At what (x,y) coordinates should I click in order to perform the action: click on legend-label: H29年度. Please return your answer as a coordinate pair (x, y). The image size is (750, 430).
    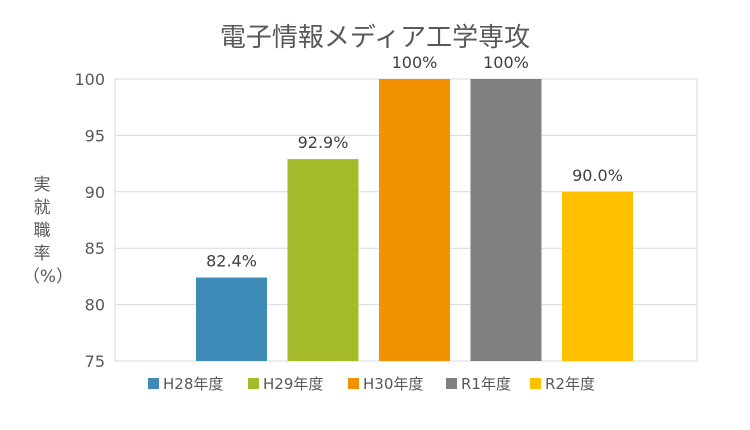
    Looking at the image, I should click on (293, 384).